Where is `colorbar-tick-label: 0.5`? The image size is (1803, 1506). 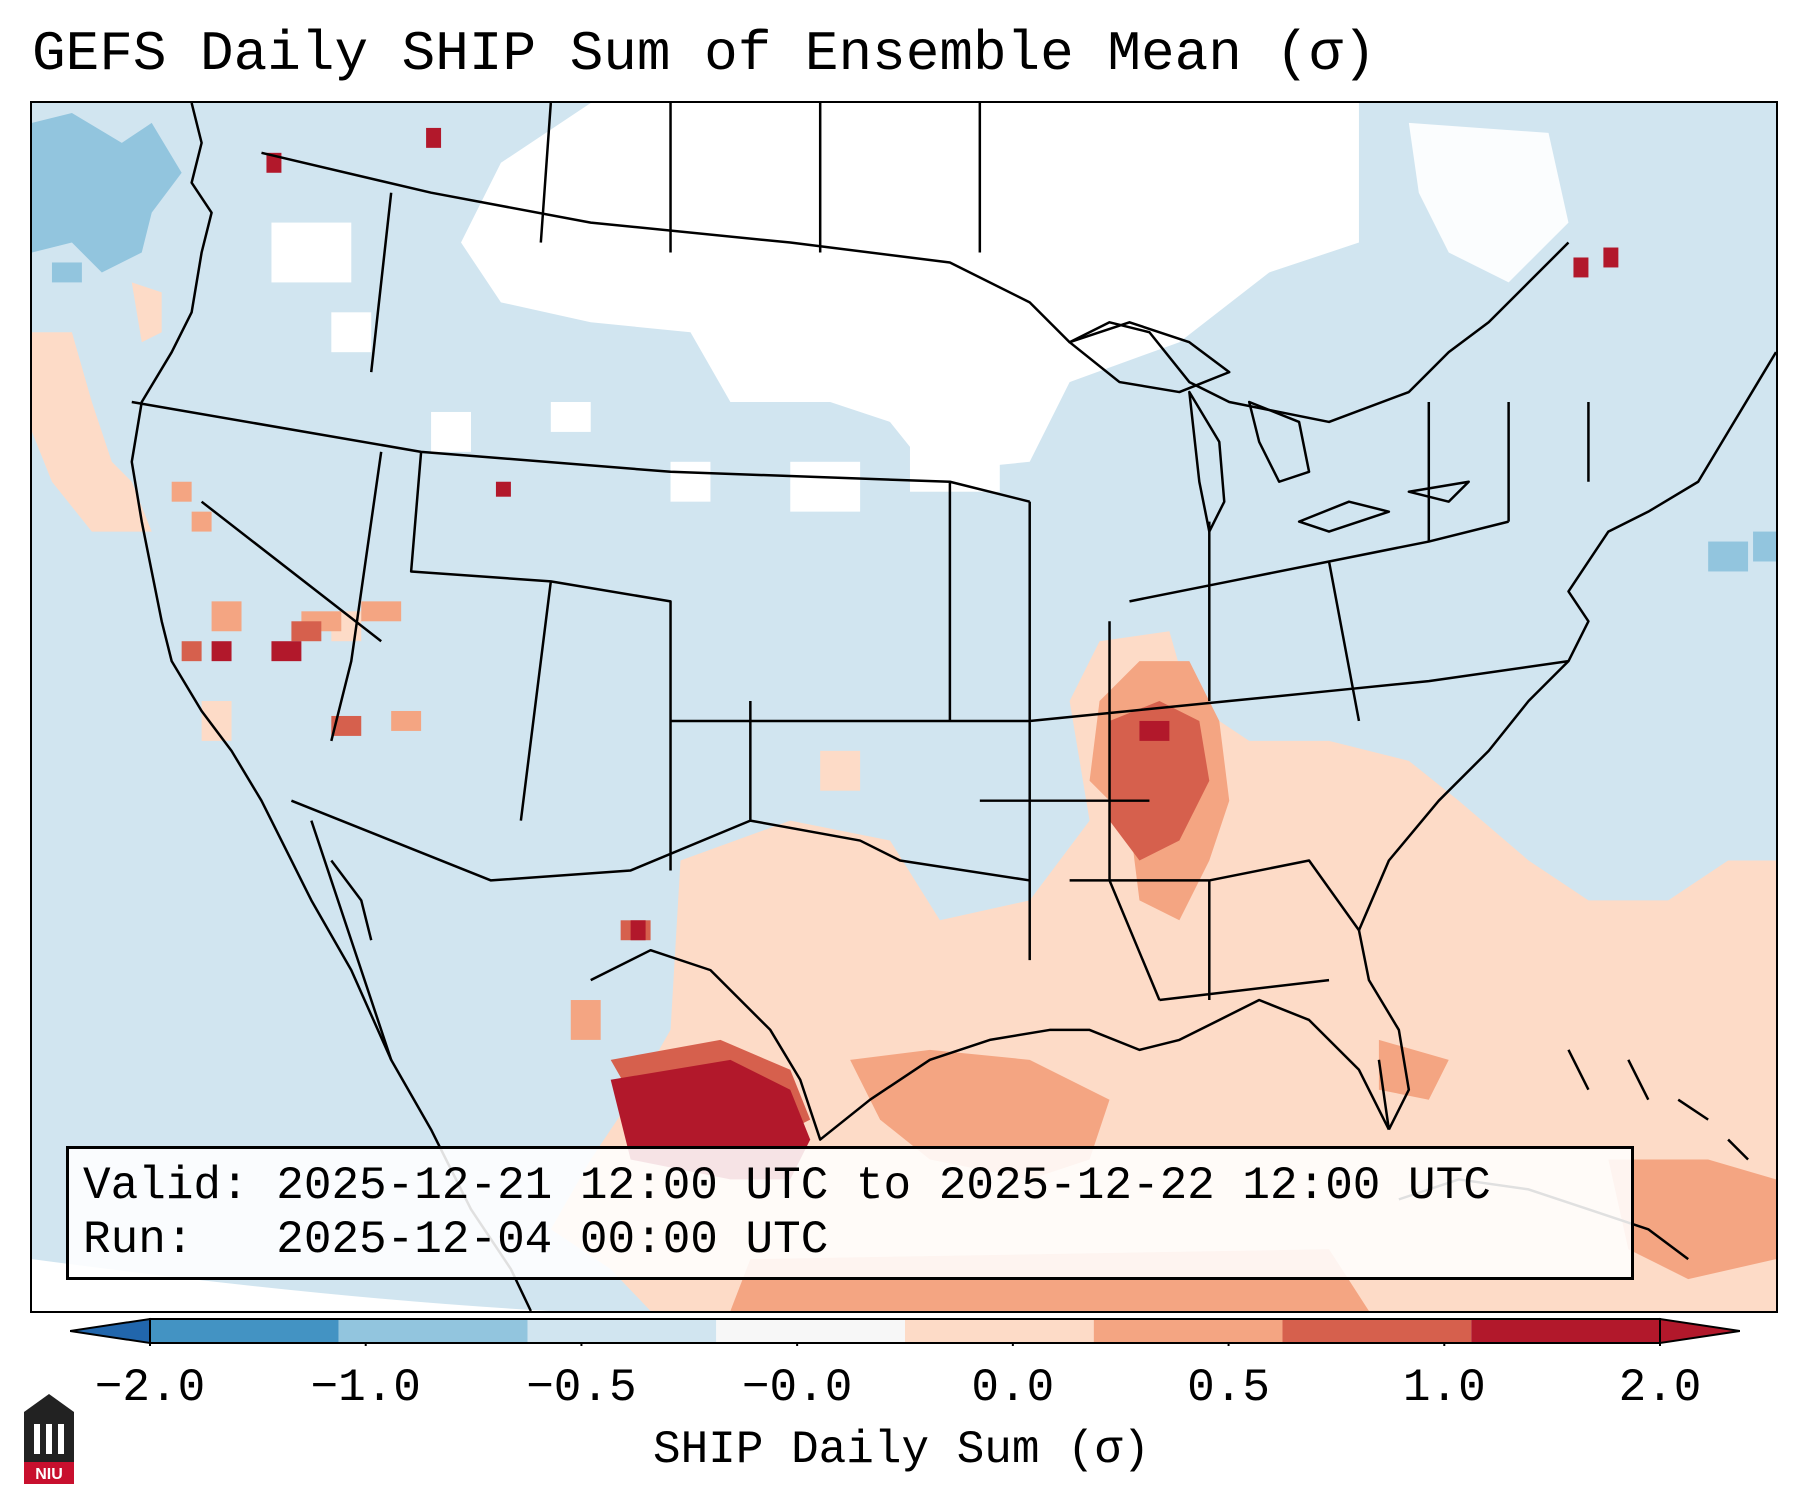
colorbar-tick-label: 0.5 is located at coordinates (1228, 1388).